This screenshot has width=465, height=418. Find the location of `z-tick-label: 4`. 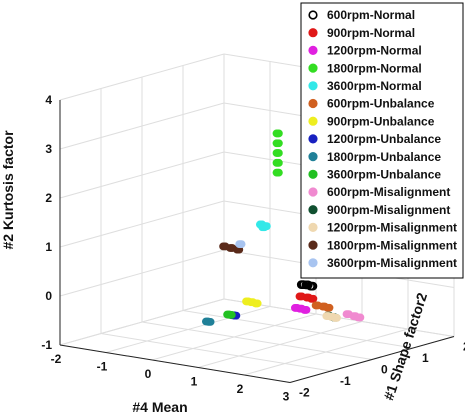

z-tick-label: 4 is located at coordinates (48, 100).